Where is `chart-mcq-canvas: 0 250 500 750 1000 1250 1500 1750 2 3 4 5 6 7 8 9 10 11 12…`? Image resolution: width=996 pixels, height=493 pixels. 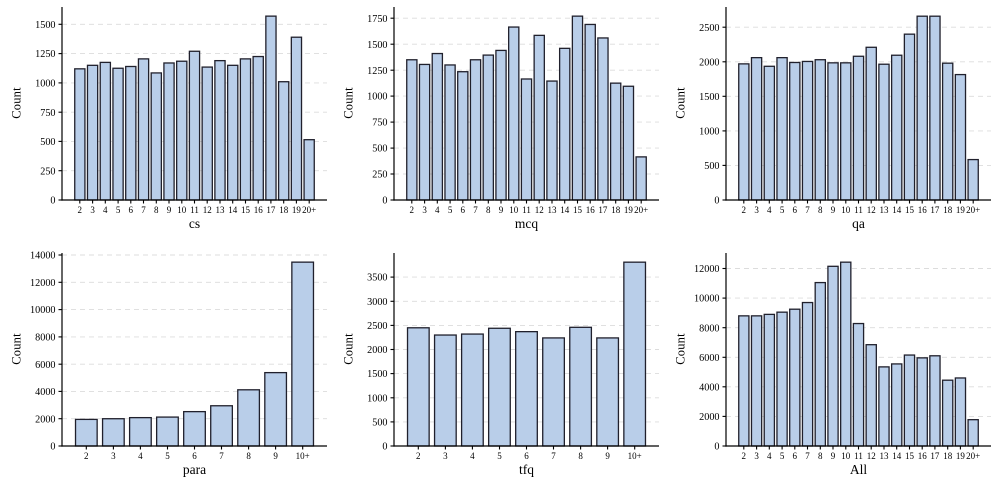
chart-mcq-canvas: 0 250 500 750 1000 1250 1500 1750 2 3 4 5 6 7 8 9 10 11 12… is located at coordinates (513, 111).